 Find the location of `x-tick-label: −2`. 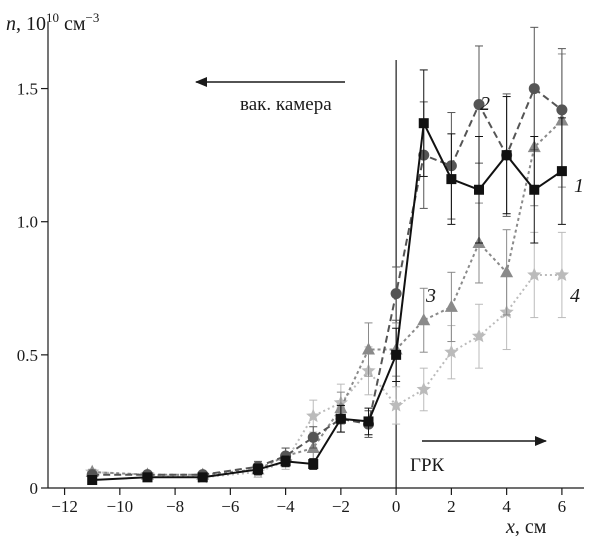

x-tick-label: −2 is located at coordinates (341, 506).